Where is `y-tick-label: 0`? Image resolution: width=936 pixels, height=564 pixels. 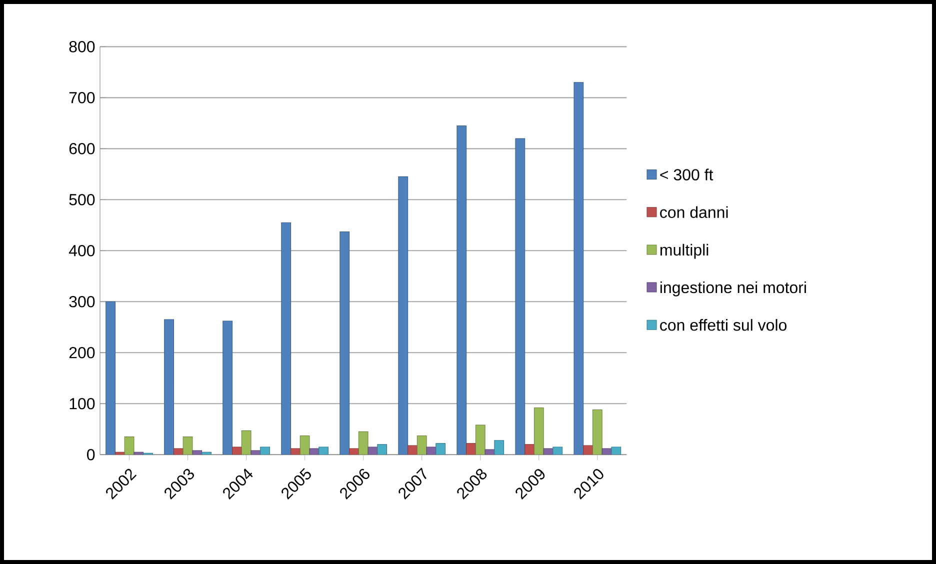 y-tick-label: 0 is located at coordinates (91, 454).